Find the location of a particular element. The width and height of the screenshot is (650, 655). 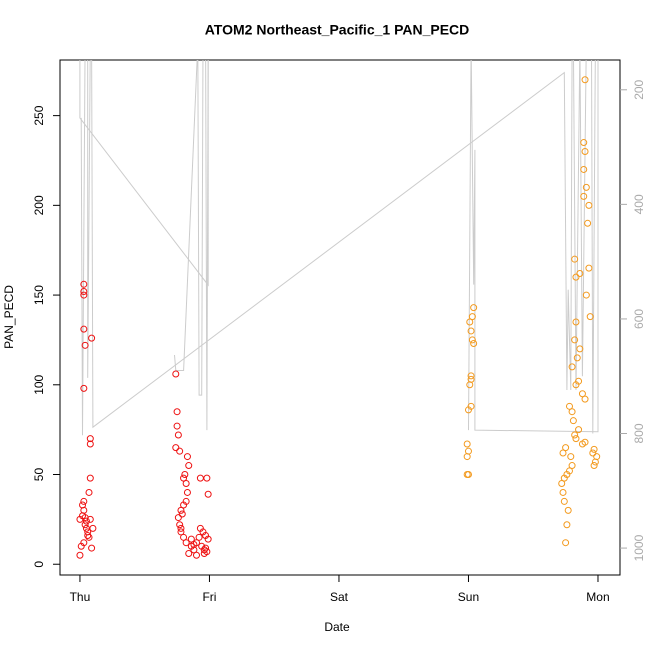

x-axis-label: Date is located at coordinates (337, 627).